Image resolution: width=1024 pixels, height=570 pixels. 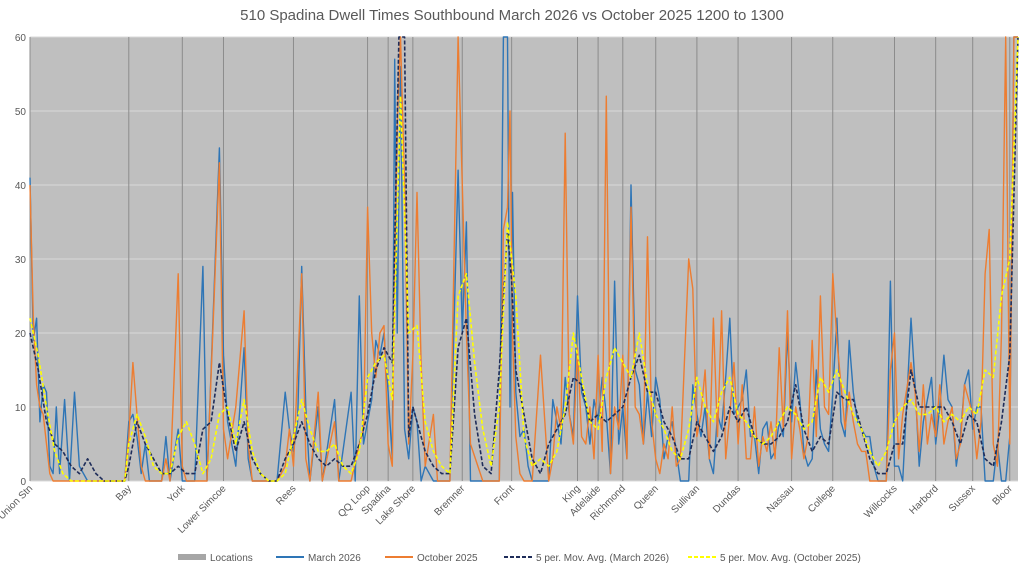 I want to click on y-axis-ticks: 0 10 20 30 40 50 60, so click(x=21, y=260).